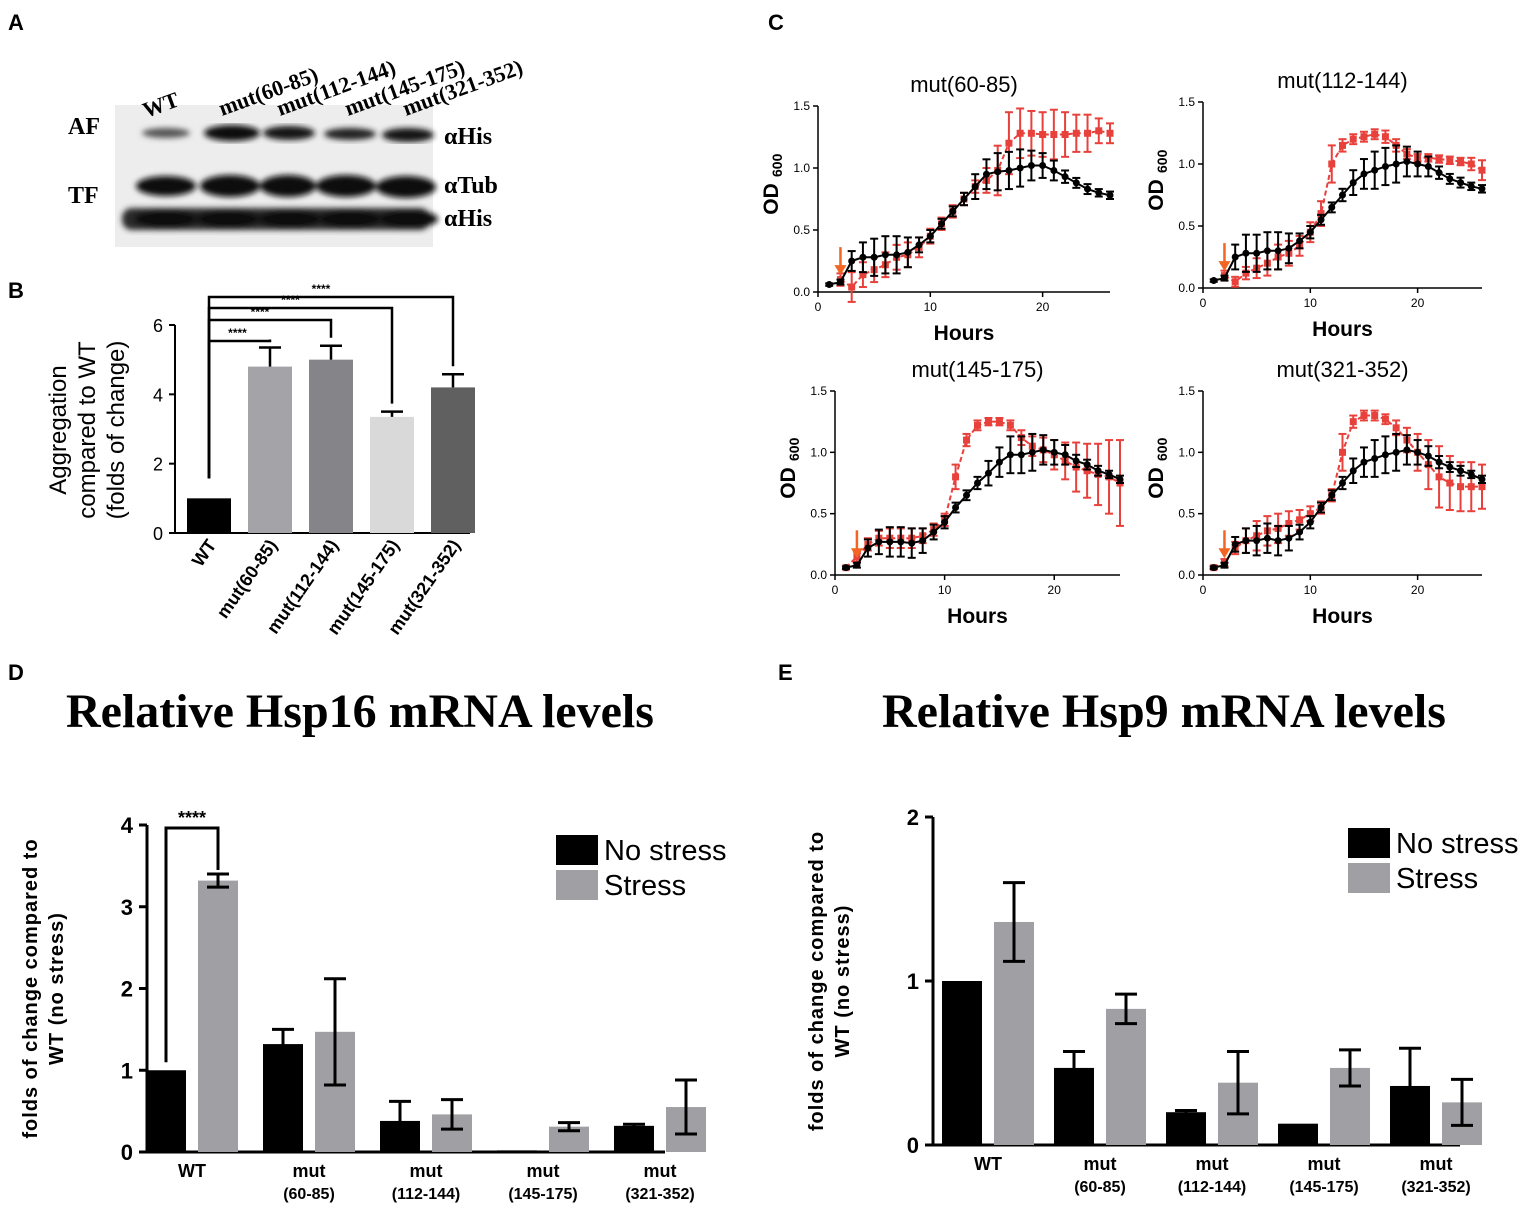 The width and height of the screenshot is (1535, 1213). Describe the element at coordinates (1186, 391) in the screenshot. I see `y-tick-label: 1.5` at that location.